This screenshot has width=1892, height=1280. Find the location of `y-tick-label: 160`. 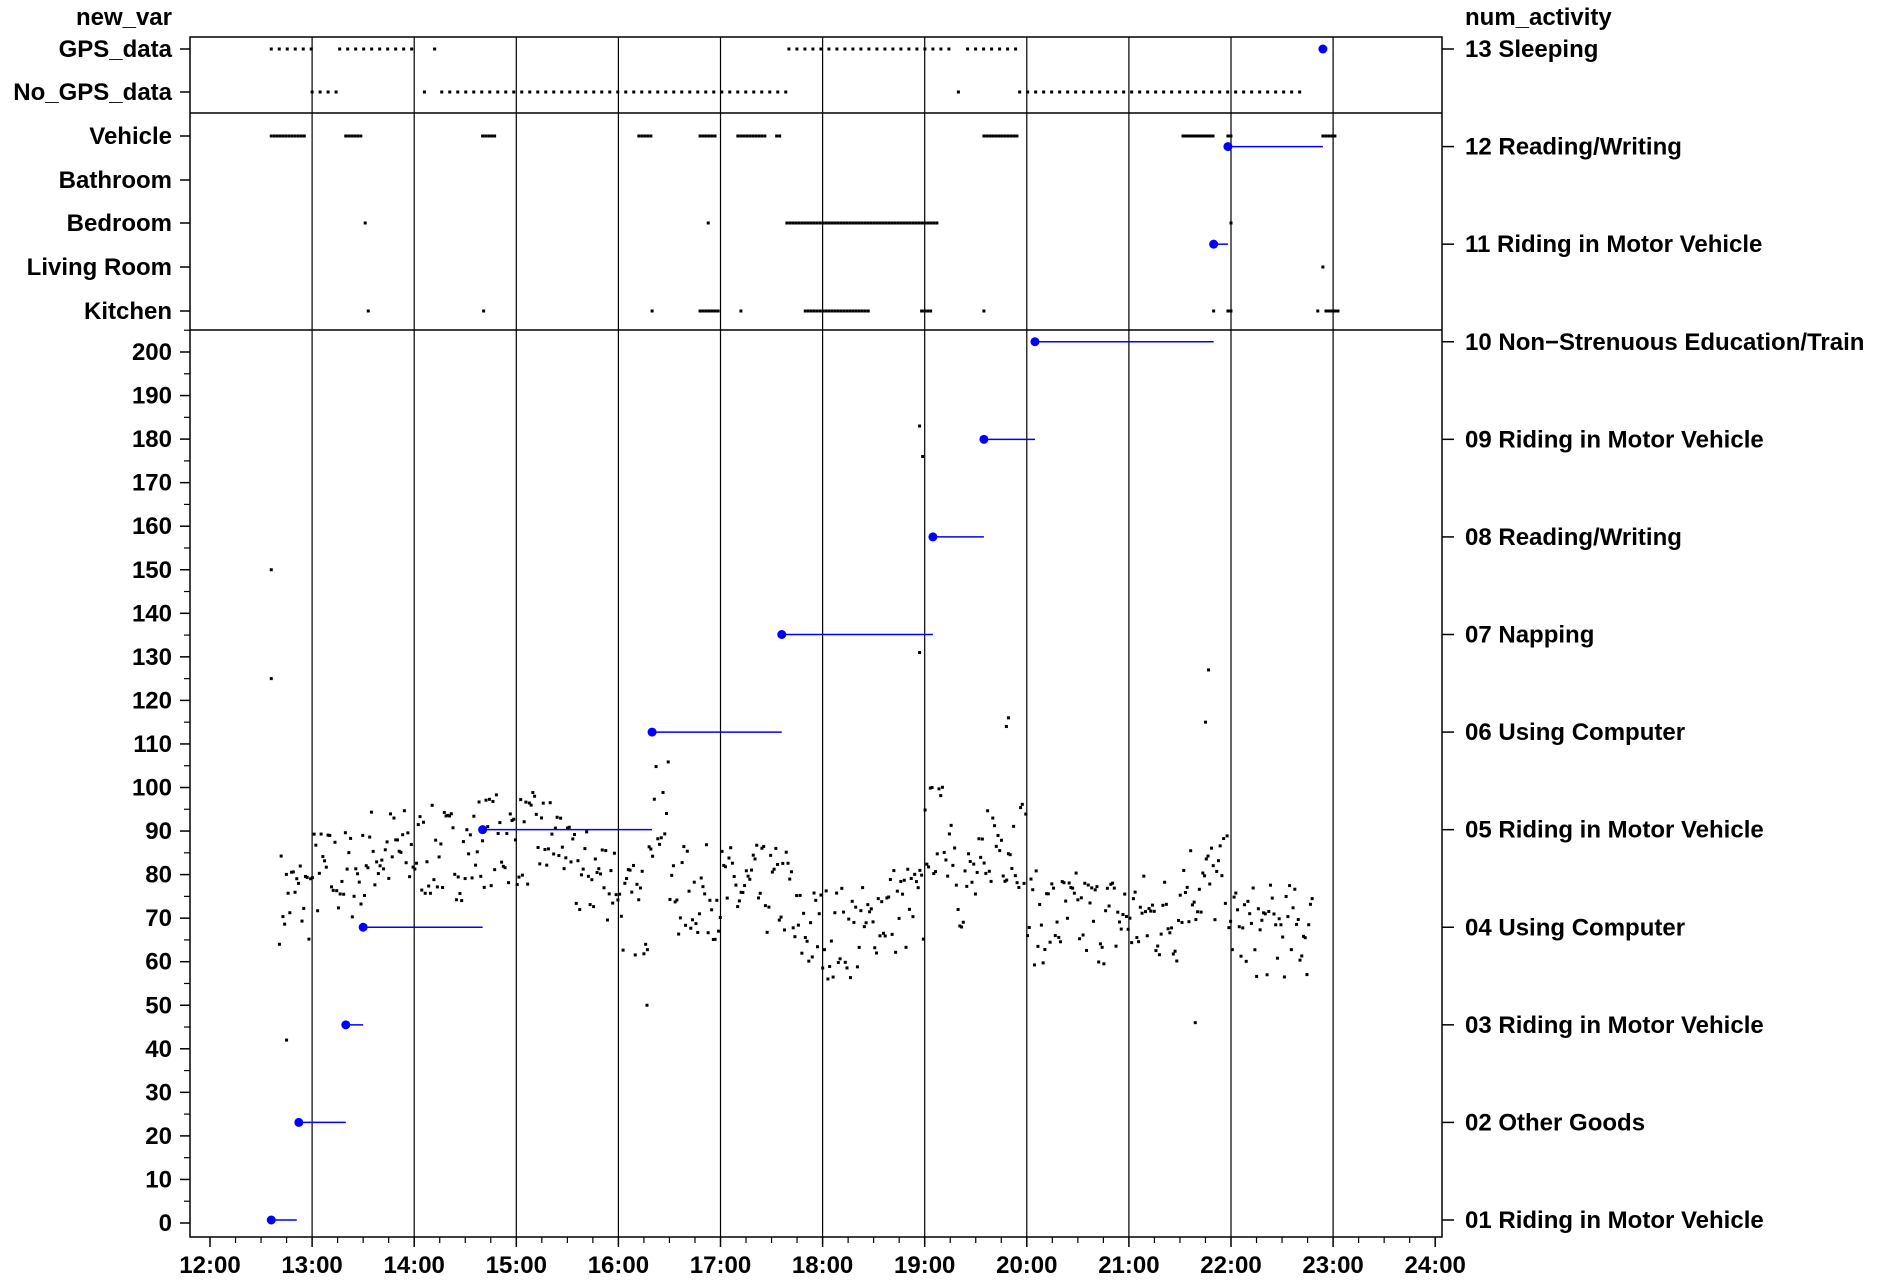

y-tick-label: 160 is located at coordinates (152, 526).